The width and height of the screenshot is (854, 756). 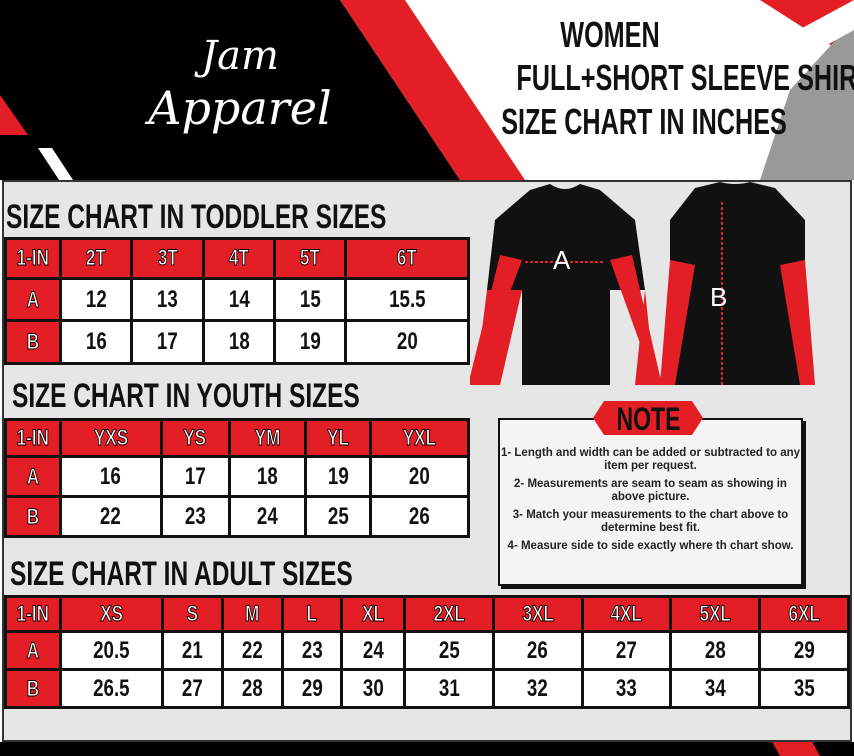 I want to click on table-cell: 18, so click(x=267, y=477).